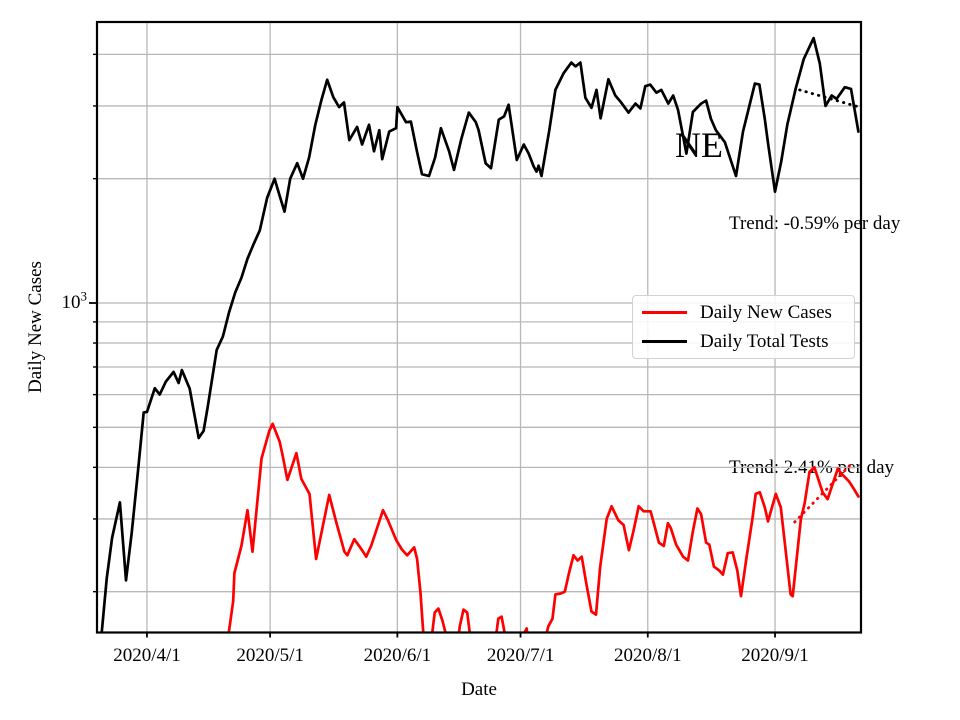 This screenshot has width=960, height=720. I want to click on trend-line-daily-total-tests, so click(829, 98).